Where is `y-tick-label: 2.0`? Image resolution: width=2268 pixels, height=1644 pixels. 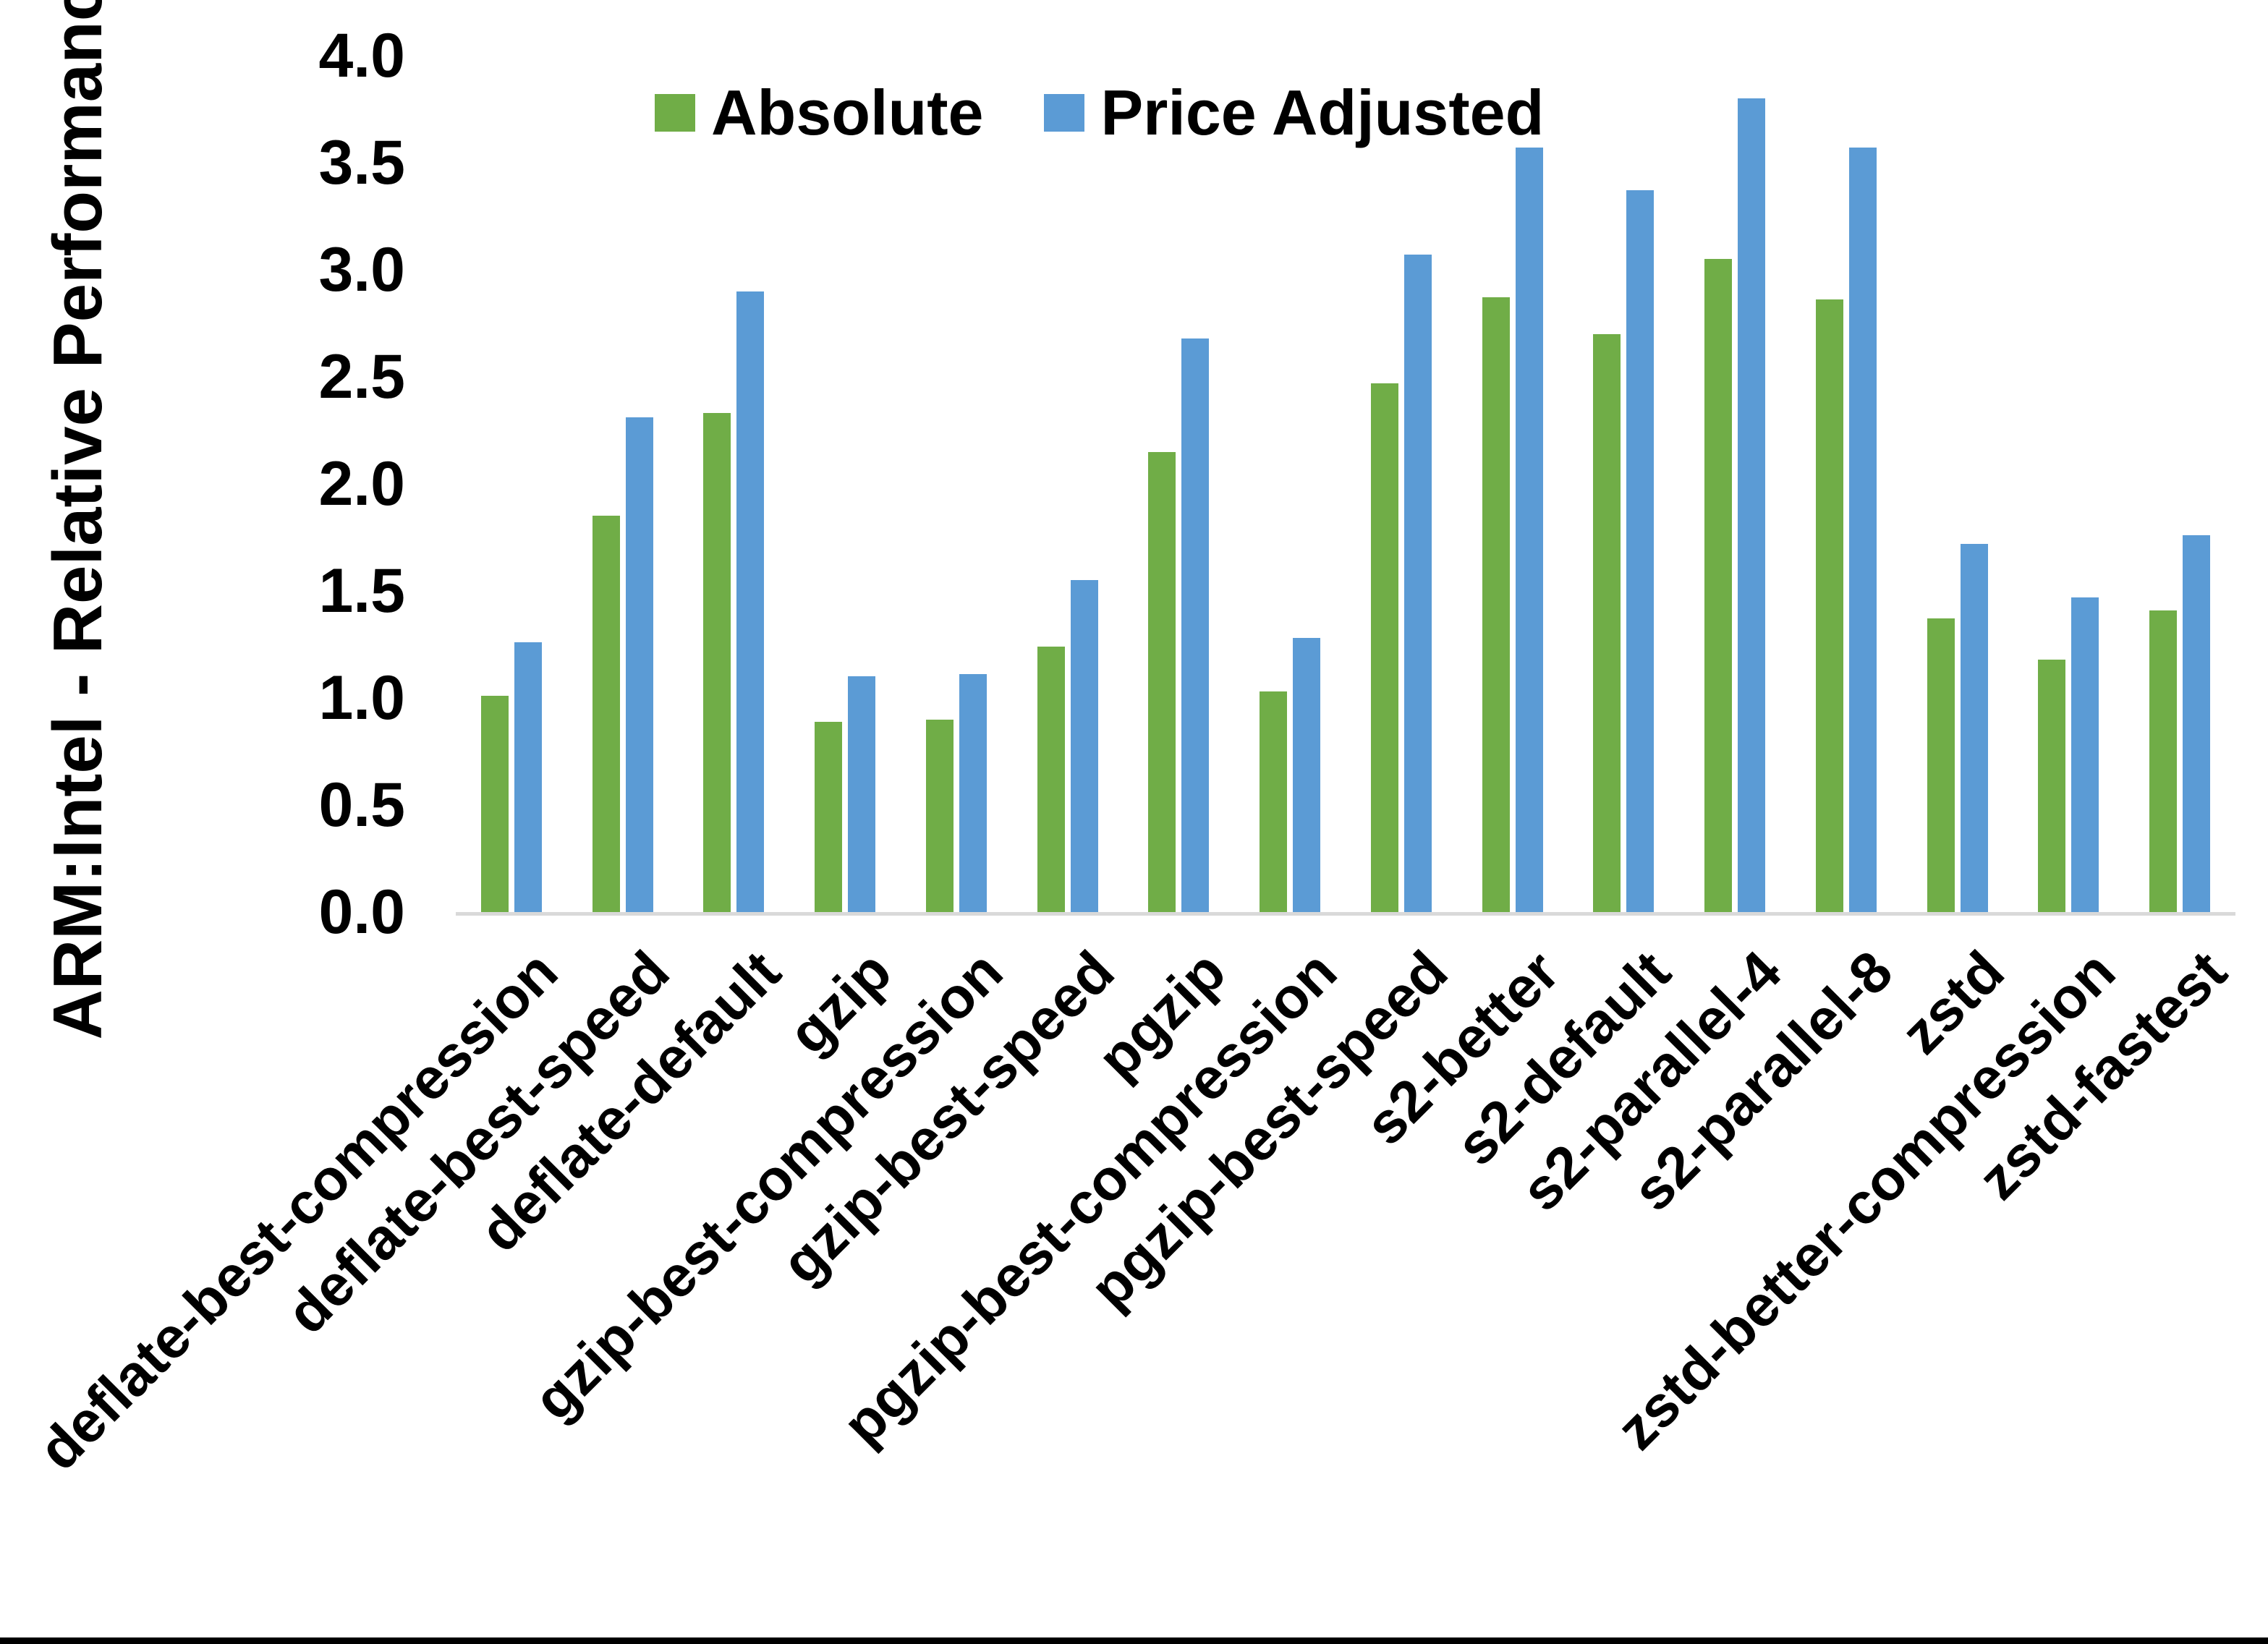
y-tick-label: 2.0 is located at coordinates (361, 484).